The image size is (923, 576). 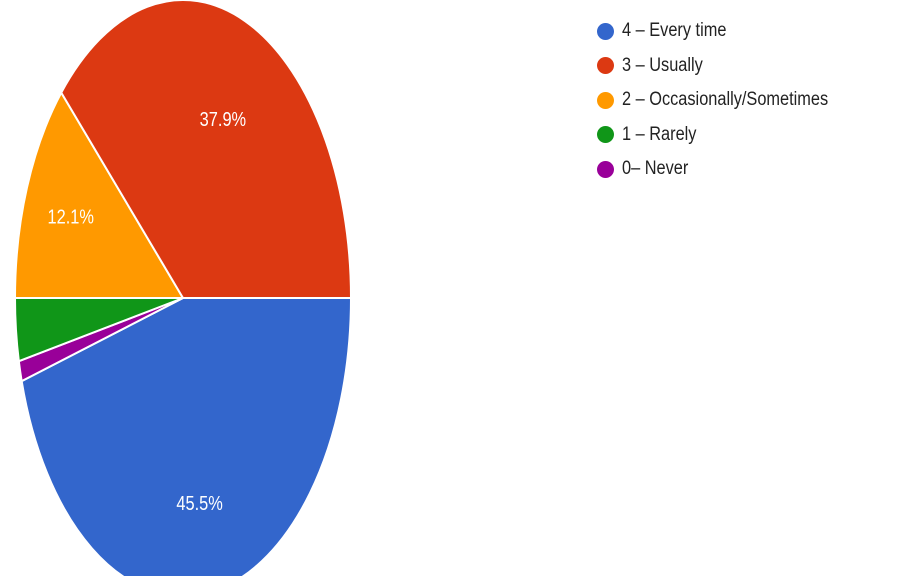 What do you see at coordinates (674, 31) in the screenshot?
I see `legend-label: 4 – Every time` at bounding box center [674, 31].